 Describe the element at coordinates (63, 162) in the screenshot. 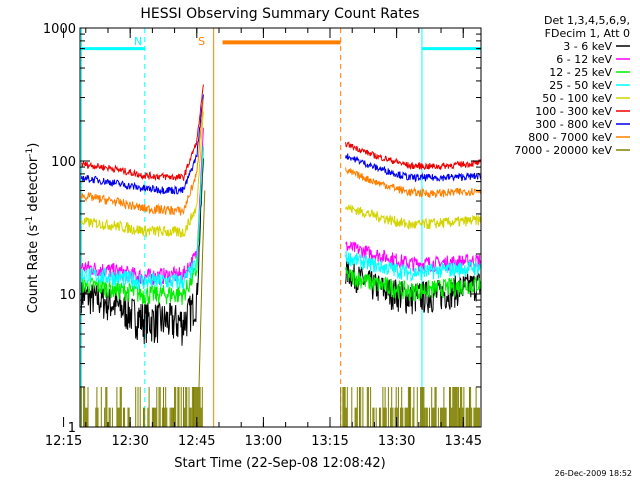

I see `y-tick-label: 100` at that location.